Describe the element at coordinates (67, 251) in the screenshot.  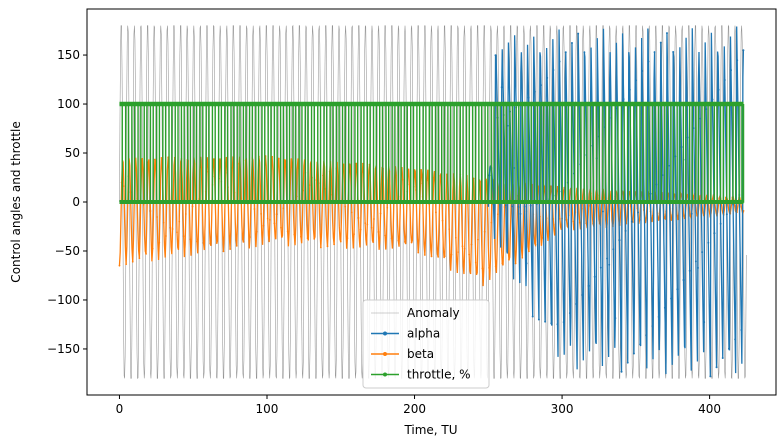
I see `y-tick-label: −50` at that location.